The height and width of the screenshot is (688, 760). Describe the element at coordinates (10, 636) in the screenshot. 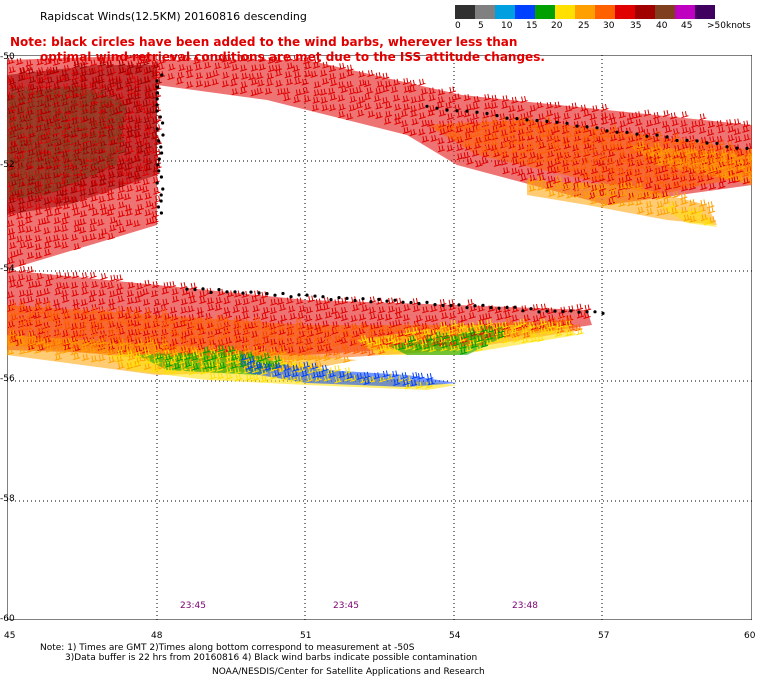

I see `lon-label: 45` at that location.